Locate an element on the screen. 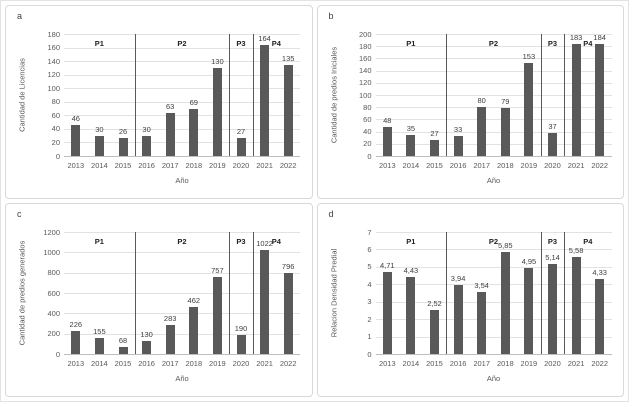 This screenshot has width=629, height=402. y-tick-label: 3 is located at coordinates (369, 302).